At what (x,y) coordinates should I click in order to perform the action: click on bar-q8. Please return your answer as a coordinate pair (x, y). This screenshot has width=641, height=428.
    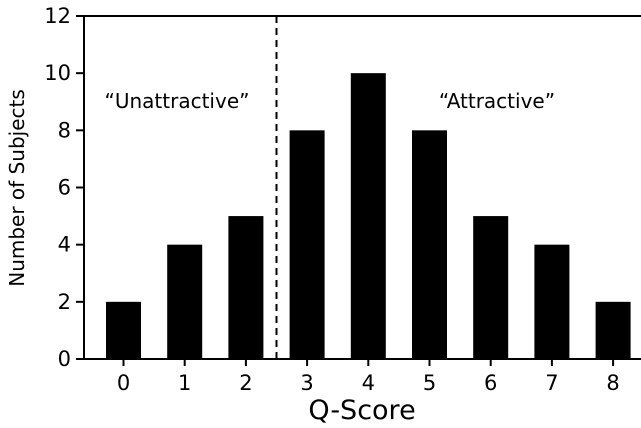
    Looking at the image, I should click on (613, 330).